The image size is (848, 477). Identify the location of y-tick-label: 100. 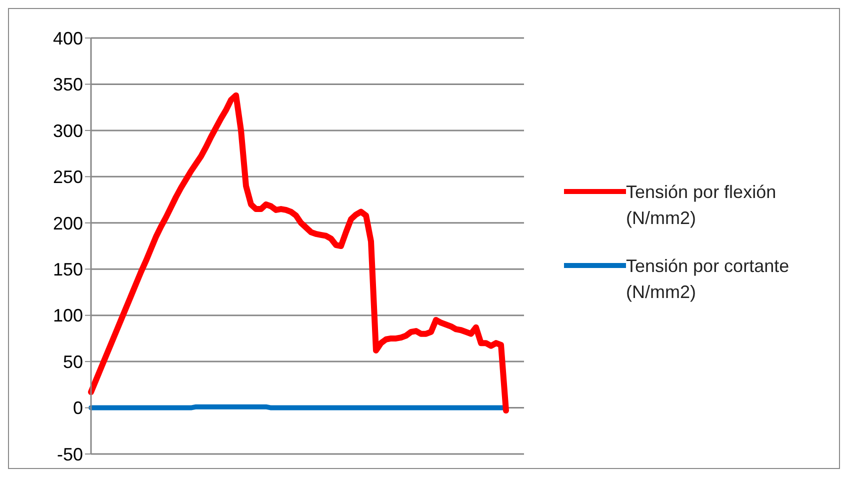
(67, 316).